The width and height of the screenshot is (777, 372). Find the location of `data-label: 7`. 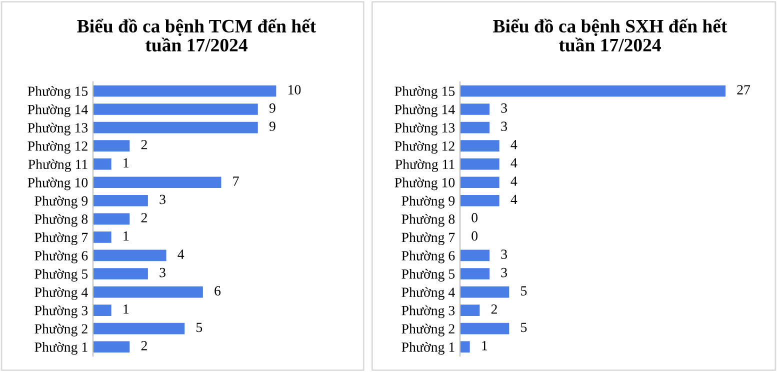

data-label: 7 is located at coordinates (236, 181).